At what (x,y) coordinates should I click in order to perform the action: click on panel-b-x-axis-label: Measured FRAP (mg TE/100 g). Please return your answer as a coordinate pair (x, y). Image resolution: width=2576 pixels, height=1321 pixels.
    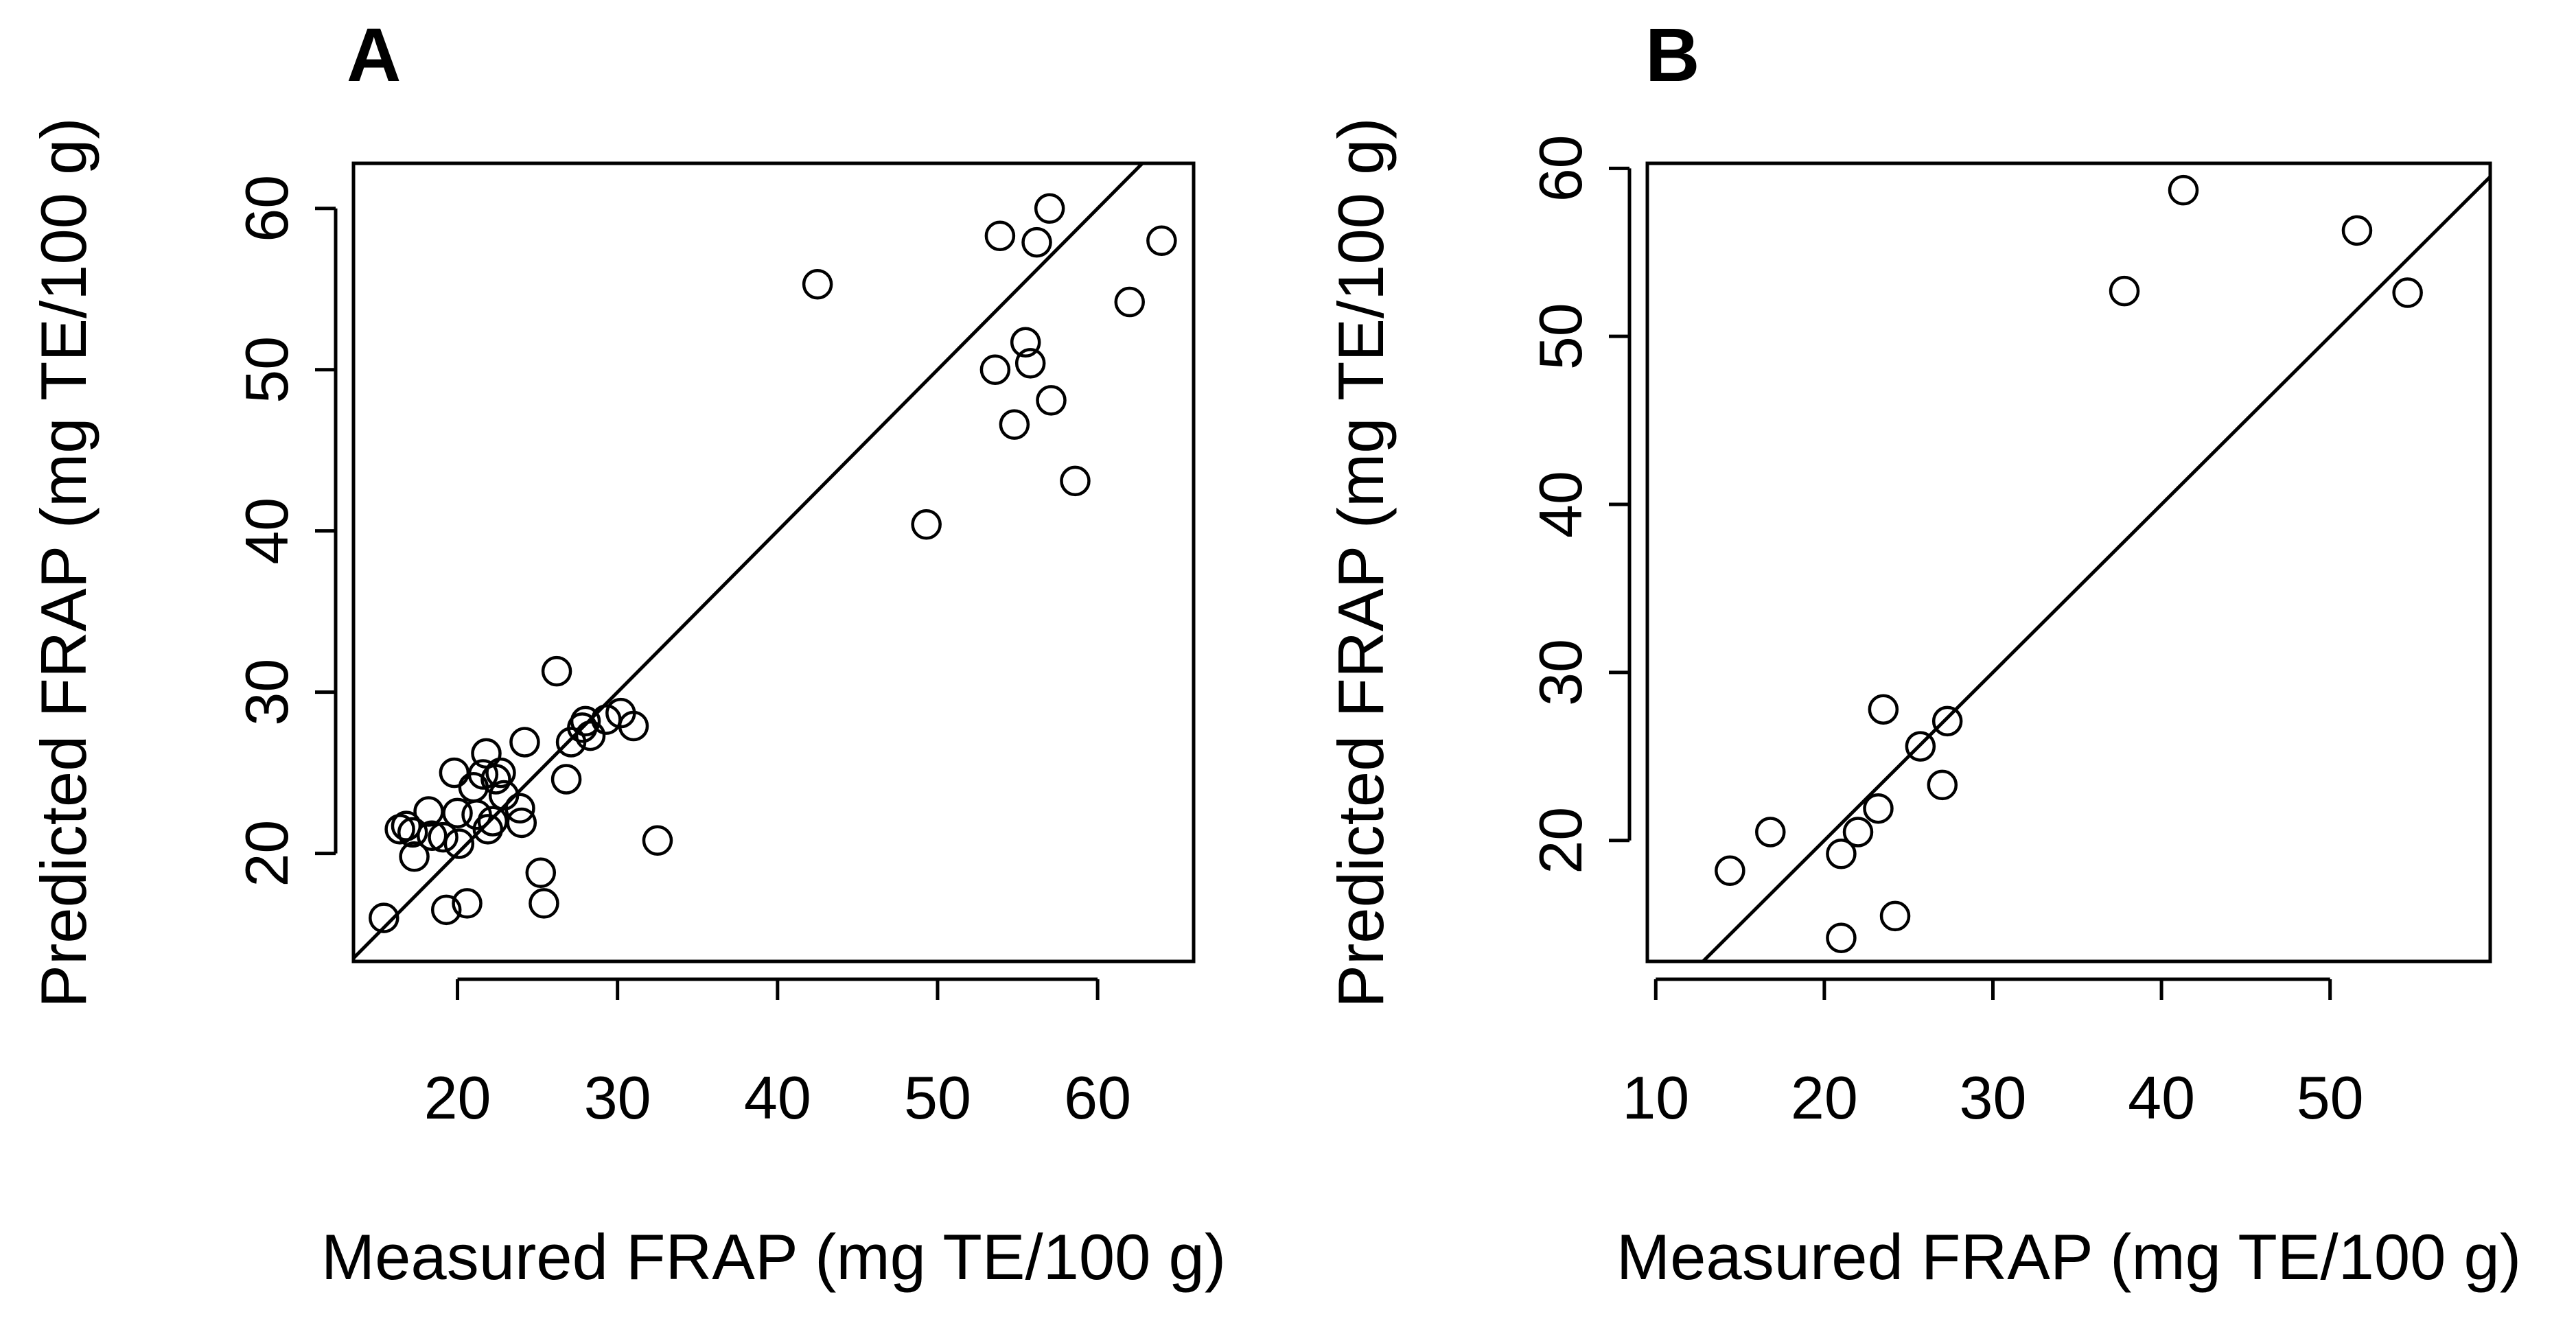
    Looking at the image, I should click on (2068, 1257).